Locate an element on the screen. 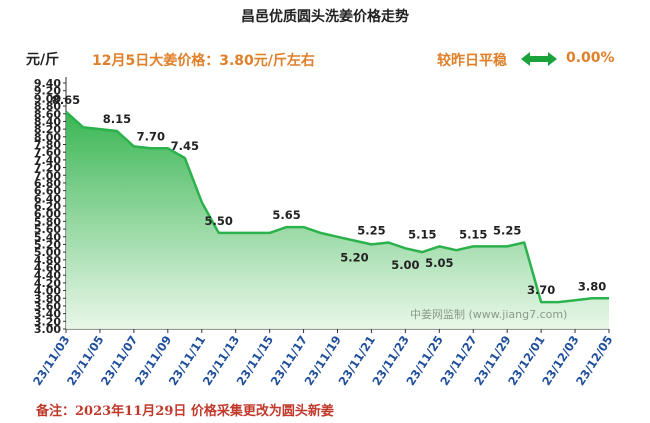 The height and width of the screenshot is (423, 650). y-tick-label: 3.60 is located at coordinates (47, 306).